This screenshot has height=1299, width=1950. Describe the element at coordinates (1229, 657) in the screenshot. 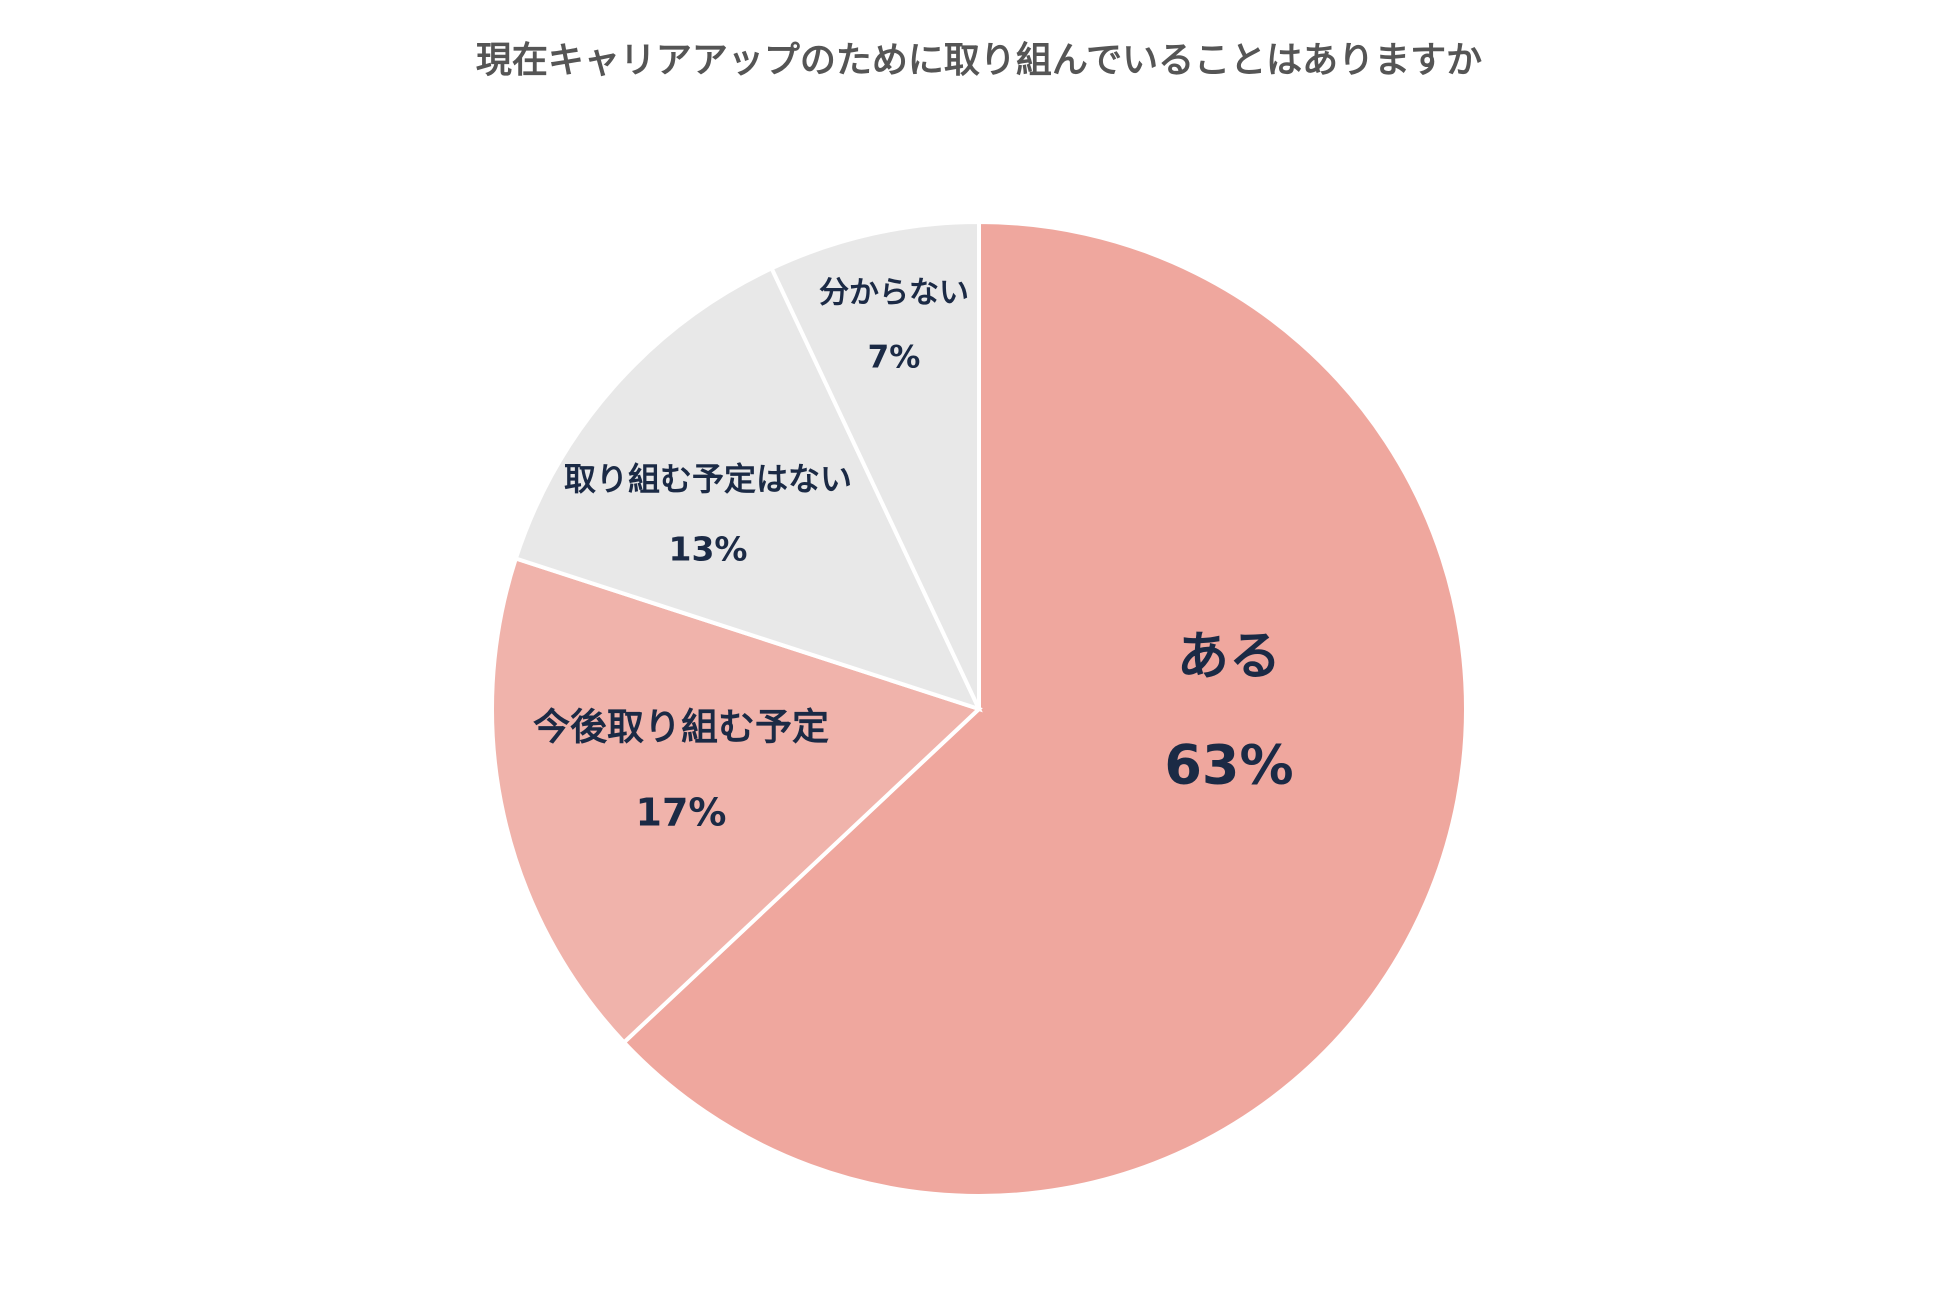

I see `slice-category-label: ある` at that location.